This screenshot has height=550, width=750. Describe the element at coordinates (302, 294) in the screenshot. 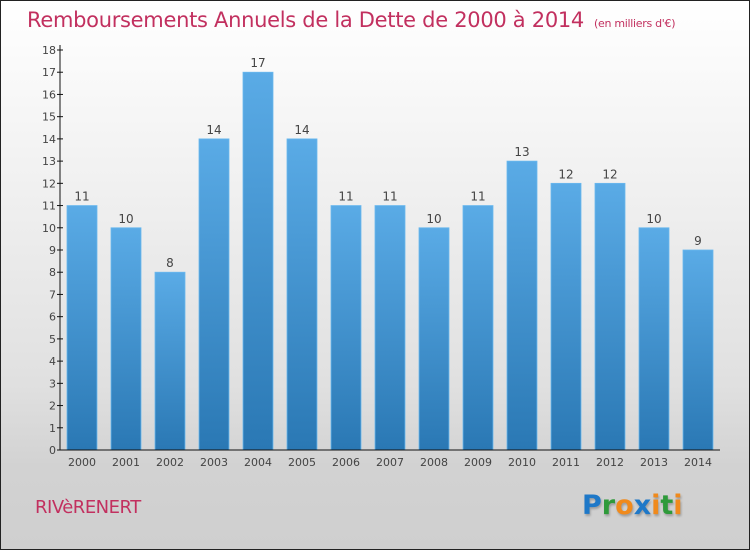

I see `bar-2005` at that location.